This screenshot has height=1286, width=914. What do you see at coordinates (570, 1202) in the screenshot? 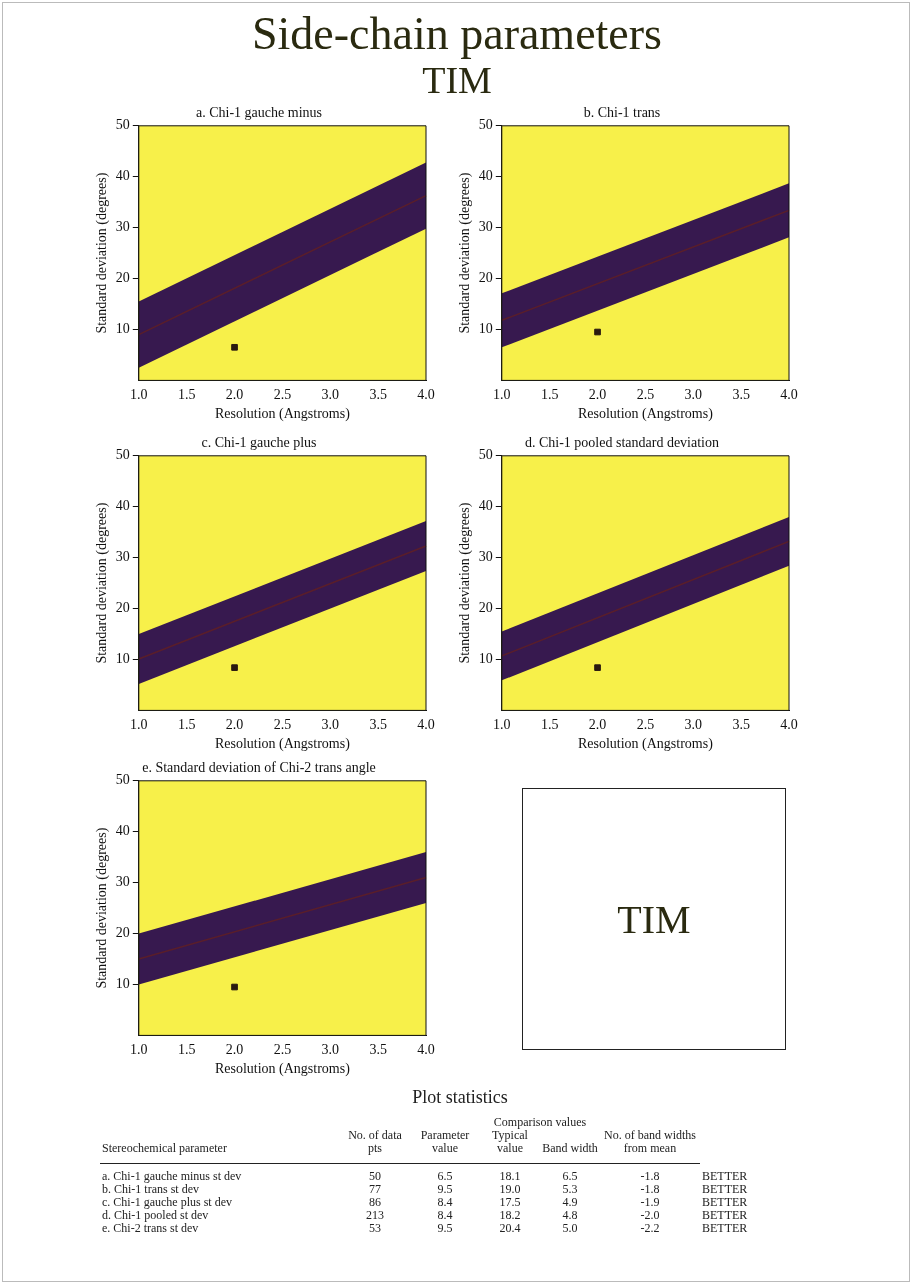
I see `text: 4.9` at bounding box center [570, 1202].